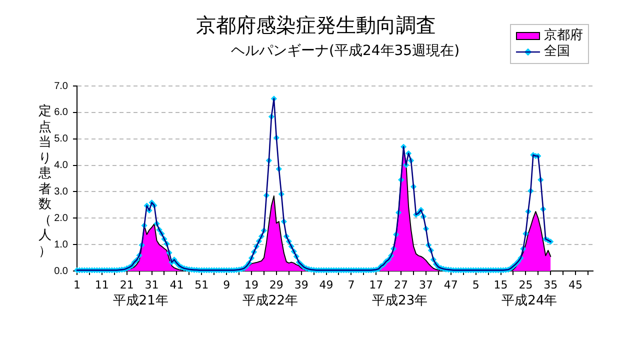 This screenshot has height=348, width=632. I want to click on x-tick-label: 35, so click(551, 285).